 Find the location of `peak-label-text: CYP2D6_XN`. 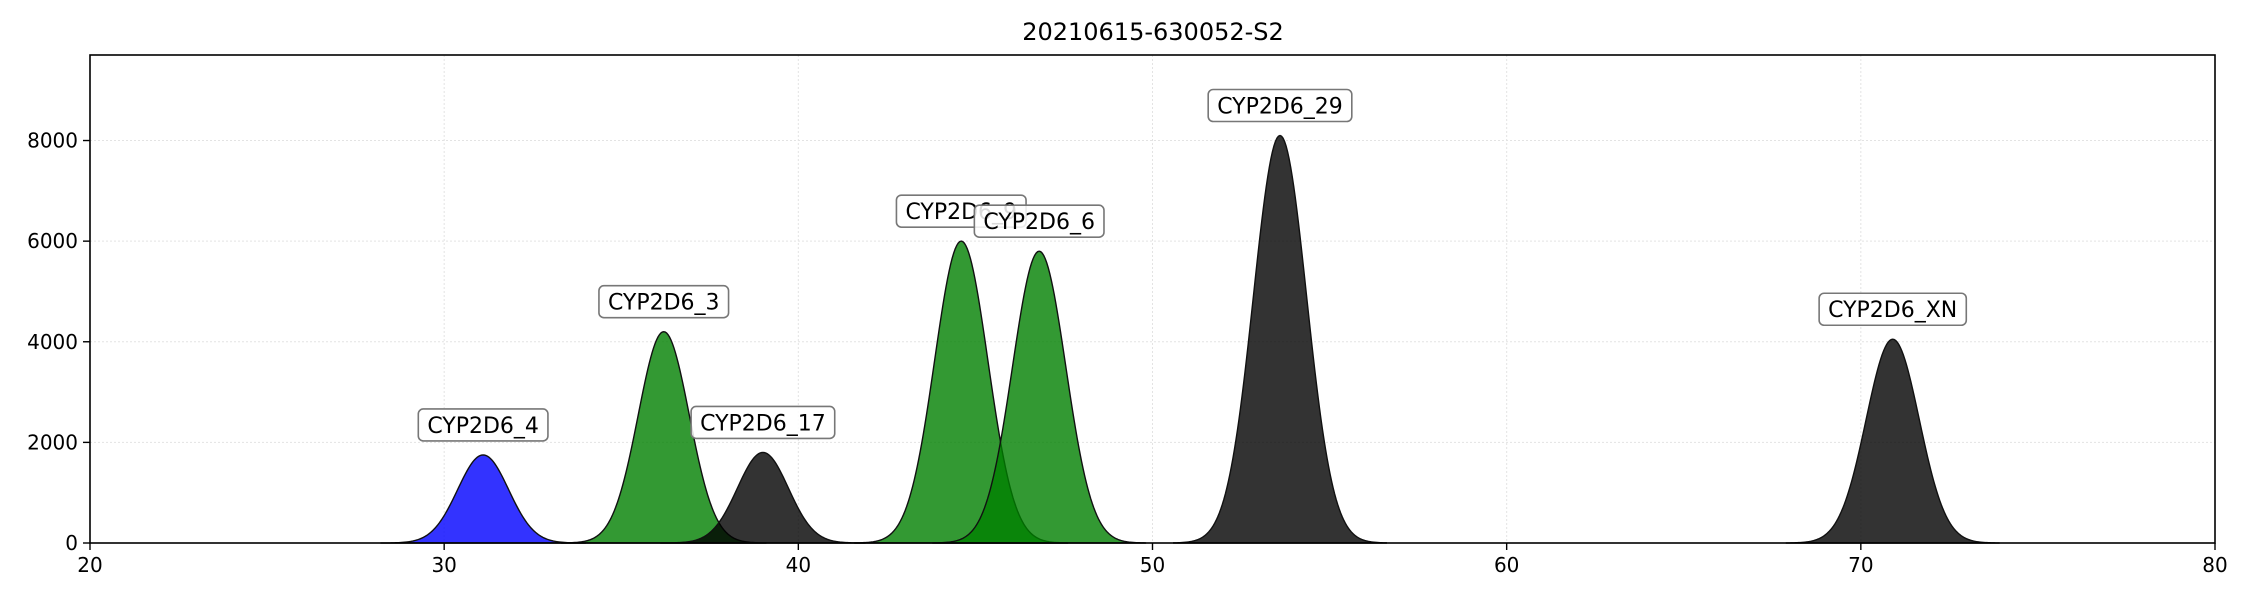

peak-label-text: CYP2D6_XN is located at coordinates (1892, 310).